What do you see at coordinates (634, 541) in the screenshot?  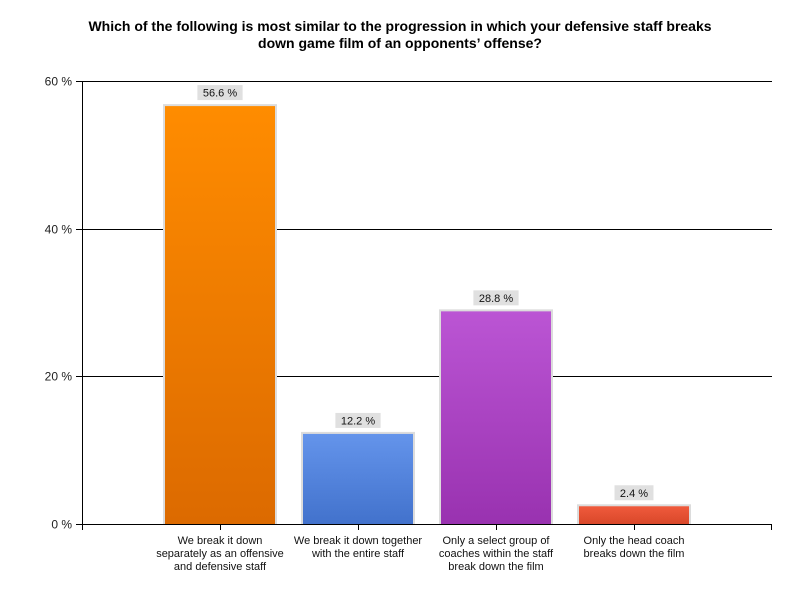 I see `x-tick-label: Only the head coach` at bounding box center [634, 541].